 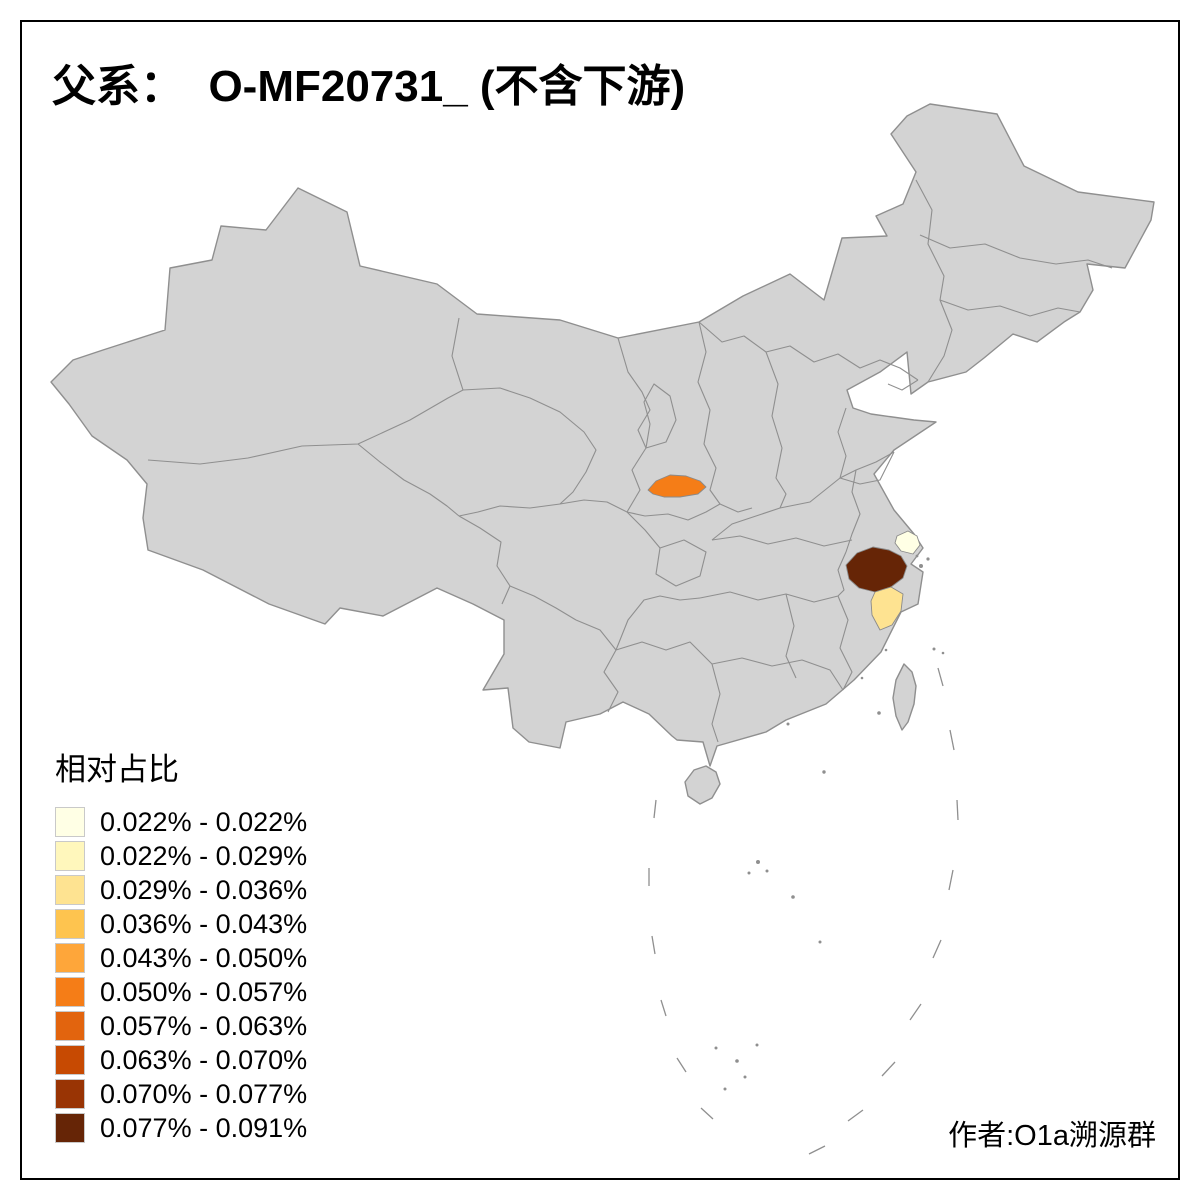 What do you see at coordinates (204, 821) in the screenshot?
I see `legend-label: 0.022% - 0.022%` at bounding box center [204, 821].